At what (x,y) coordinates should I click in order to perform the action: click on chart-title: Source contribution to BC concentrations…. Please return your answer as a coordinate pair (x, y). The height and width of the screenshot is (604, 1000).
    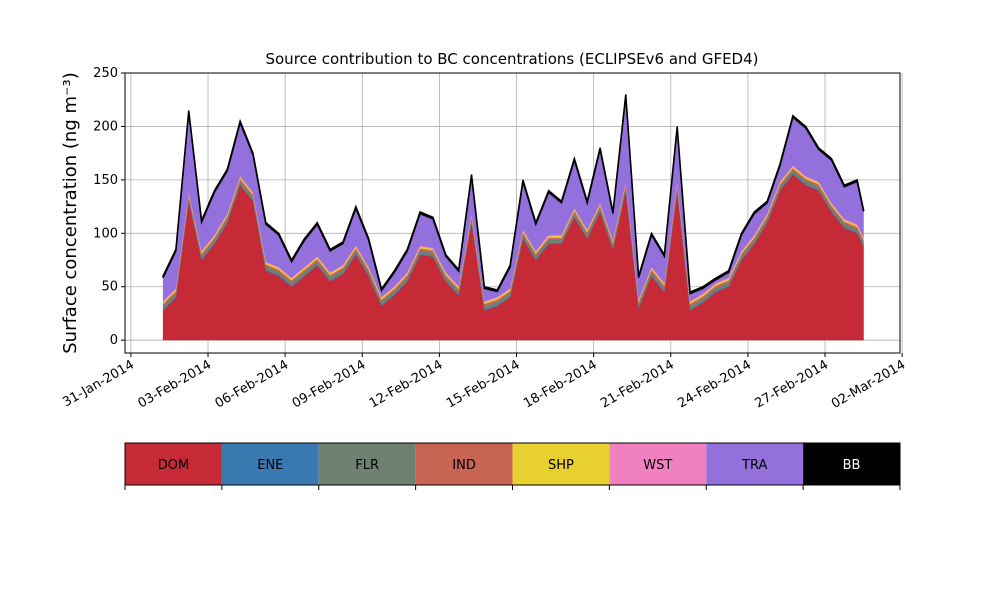
    Looking at the image, I should click on (511, 59).